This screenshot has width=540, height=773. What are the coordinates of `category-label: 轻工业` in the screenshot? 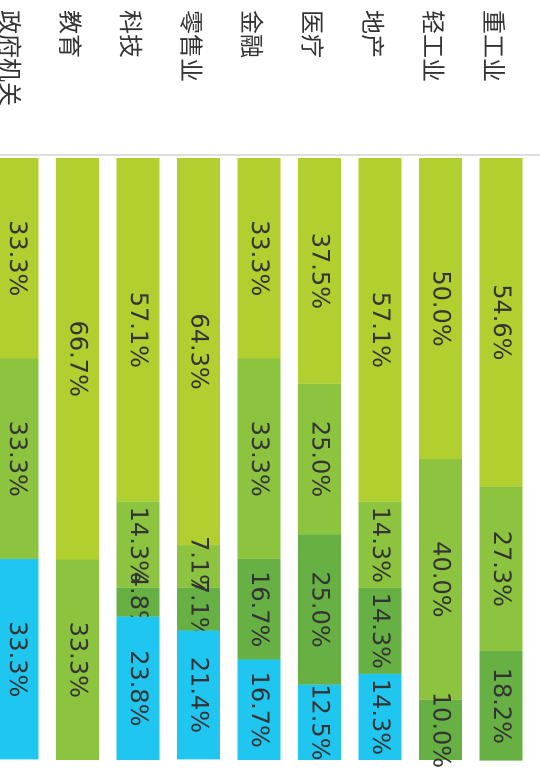 It's located at (433, 46).